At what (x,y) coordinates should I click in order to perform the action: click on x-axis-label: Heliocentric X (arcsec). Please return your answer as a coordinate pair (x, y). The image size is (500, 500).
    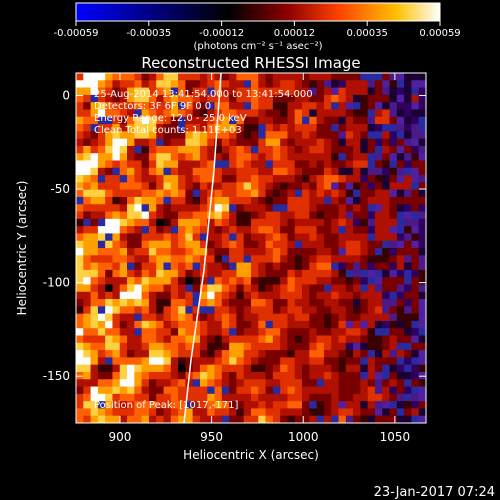
    Looking at the image, I should click on (251, 455).